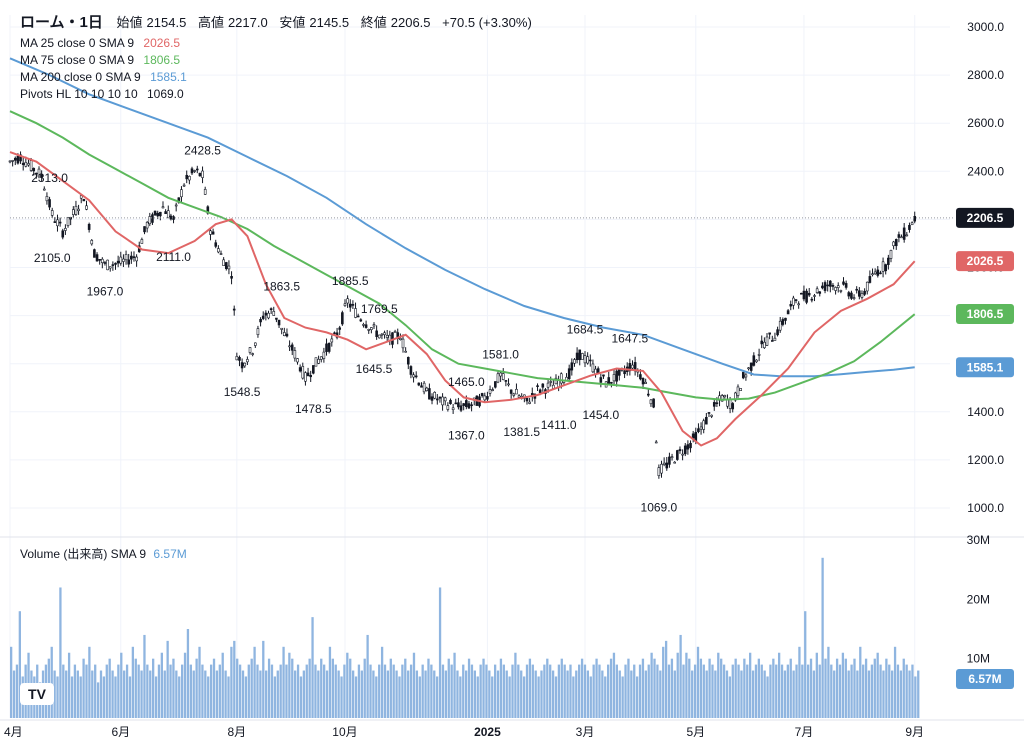 This screenshot has height=737, width=1024. What do you see at coordinates (978, 659) in the screenshot?
I see `volume-tick-label: 10M` at bounding box center [978, 659].